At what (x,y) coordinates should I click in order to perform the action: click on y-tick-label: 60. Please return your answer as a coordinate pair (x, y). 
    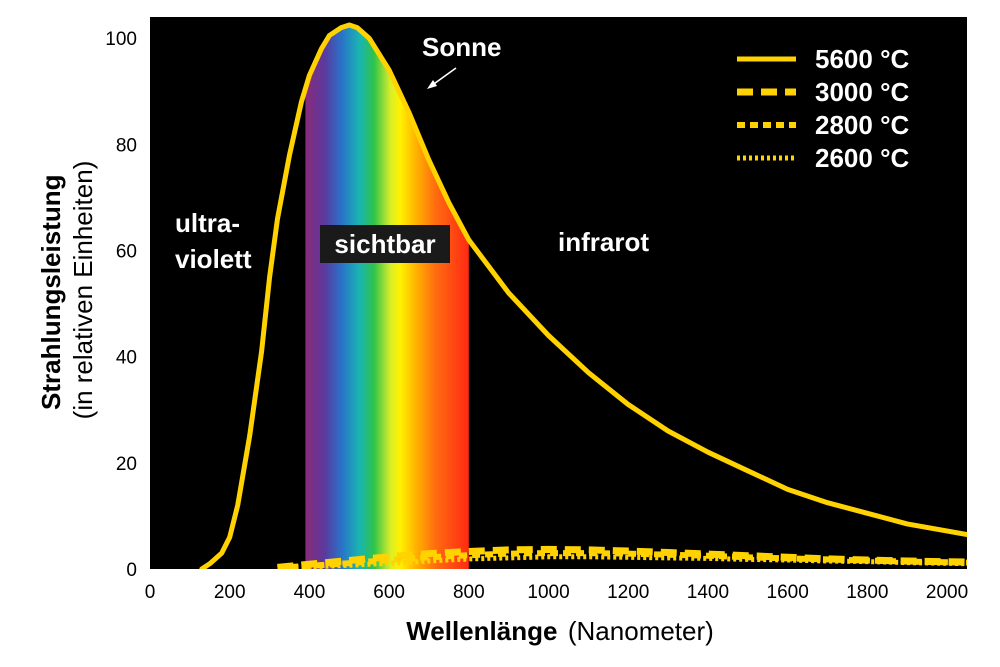
    Looking at the image, I should click on (126, 252).